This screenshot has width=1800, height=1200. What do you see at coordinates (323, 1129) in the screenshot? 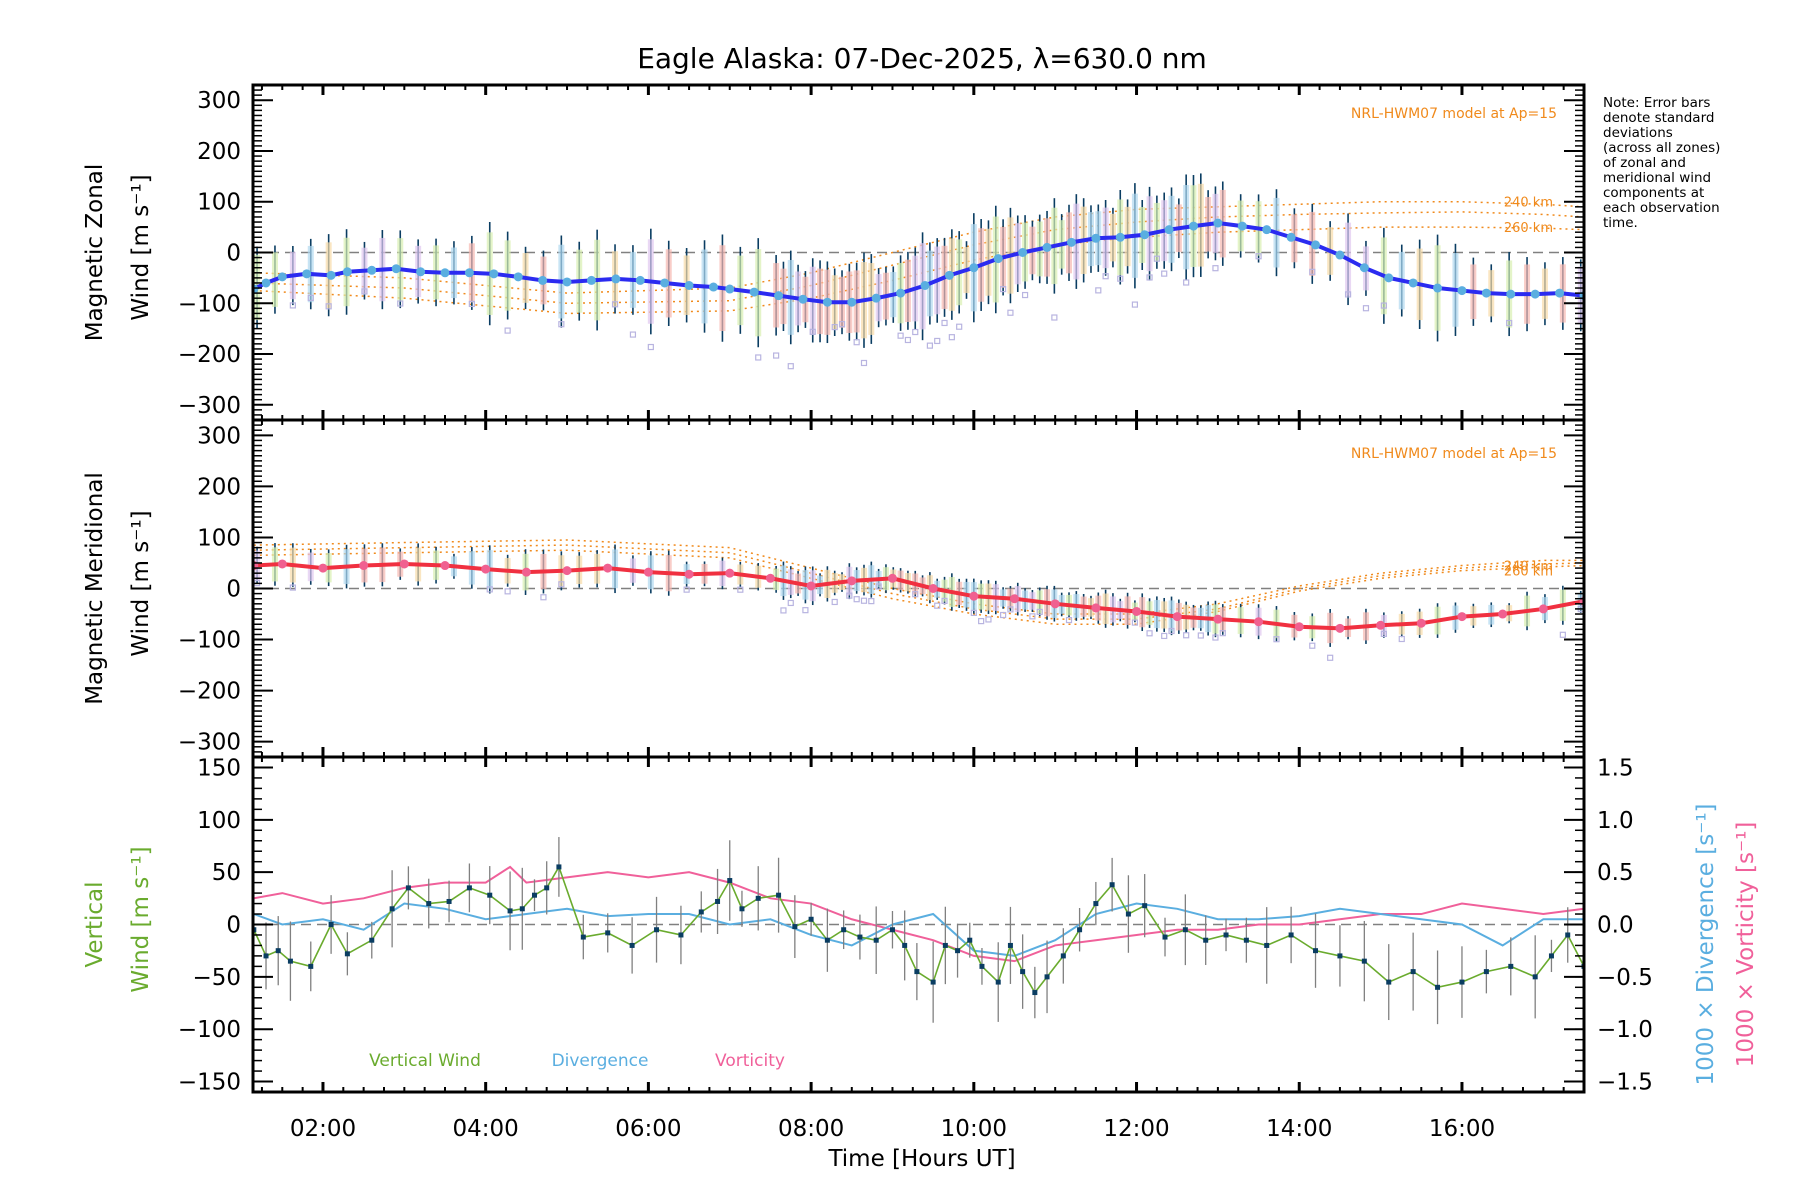
I see `x-tick-label: 02:00` at bounding box center [323, 1129].